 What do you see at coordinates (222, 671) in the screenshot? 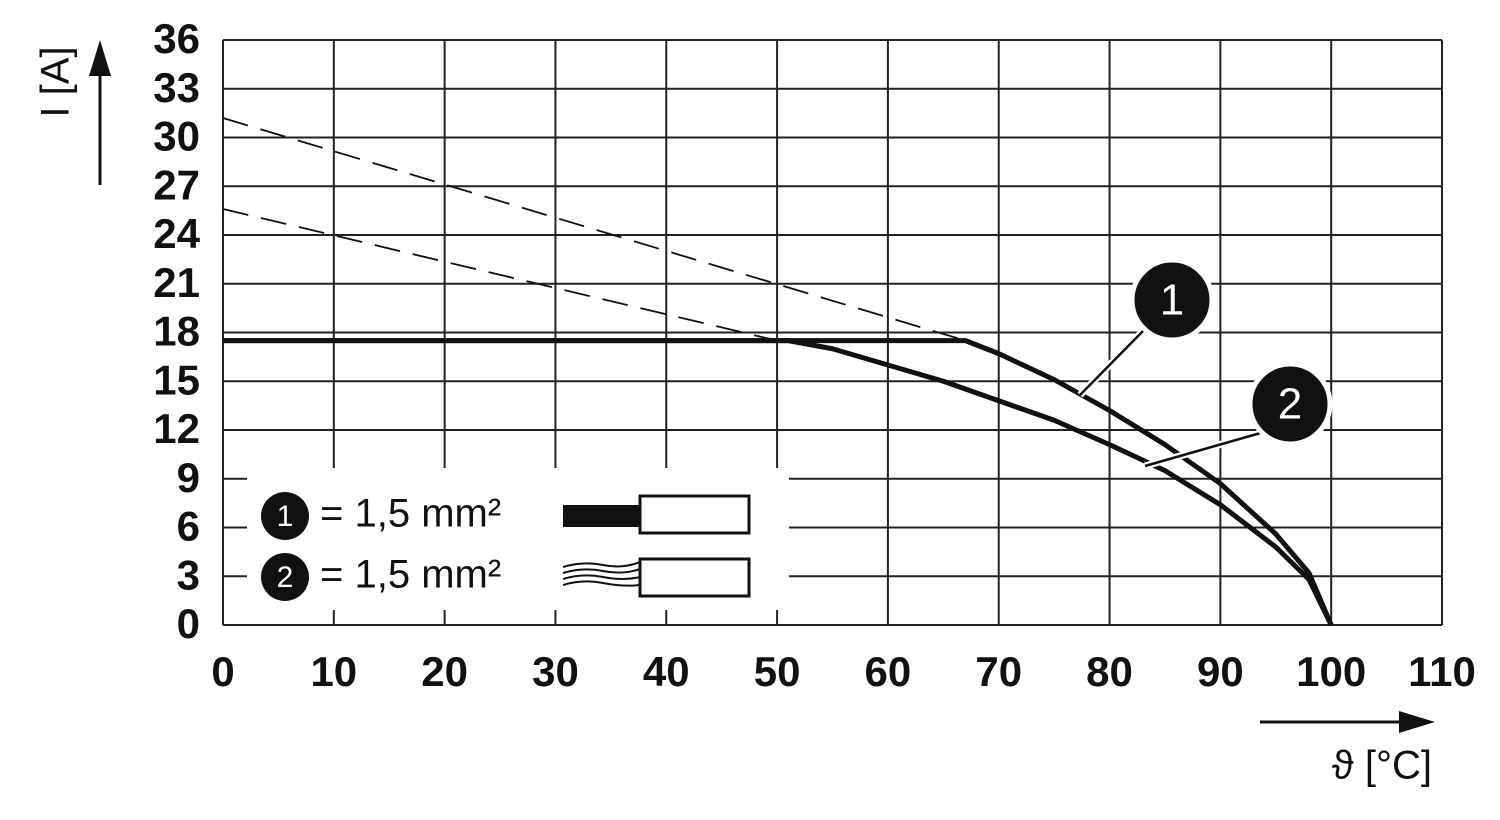
I see `x-tick-label: 0` at bounding box center [222, 671].